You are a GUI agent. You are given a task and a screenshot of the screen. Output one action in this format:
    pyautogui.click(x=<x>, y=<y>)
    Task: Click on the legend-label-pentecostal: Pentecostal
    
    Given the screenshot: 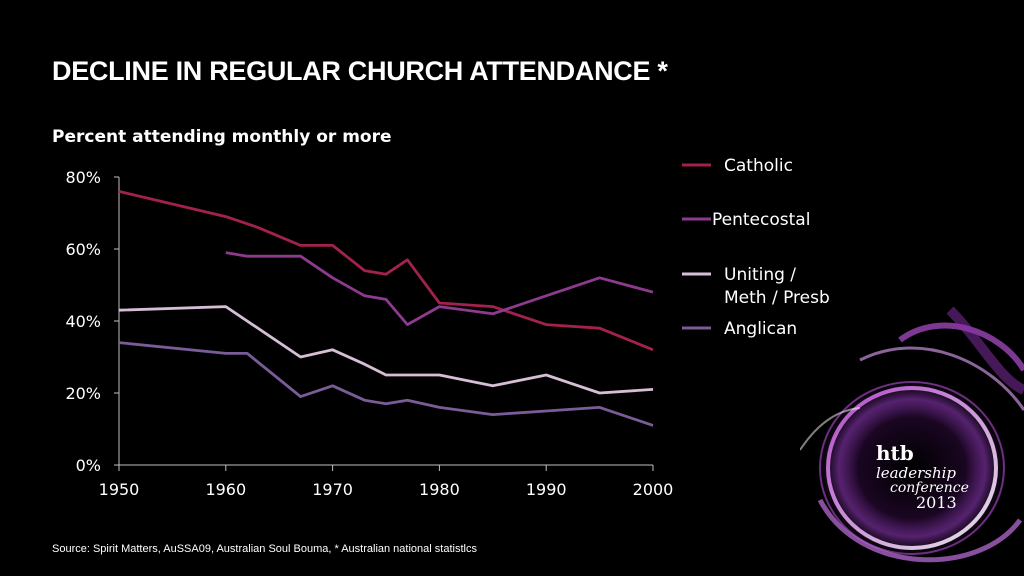 What is the action you would take?
    pyautogui.click(x=761, y=220)
    